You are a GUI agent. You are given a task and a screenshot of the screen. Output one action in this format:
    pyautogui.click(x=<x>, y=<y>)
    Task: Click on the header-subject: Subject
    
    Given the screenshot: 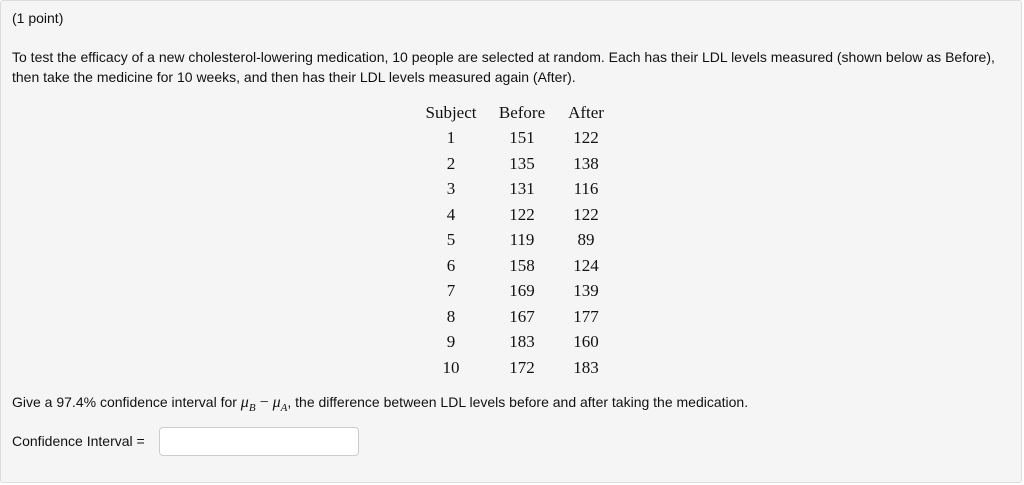 What is the action you would take?
    pyautogui.click(x=451, y=112)
    